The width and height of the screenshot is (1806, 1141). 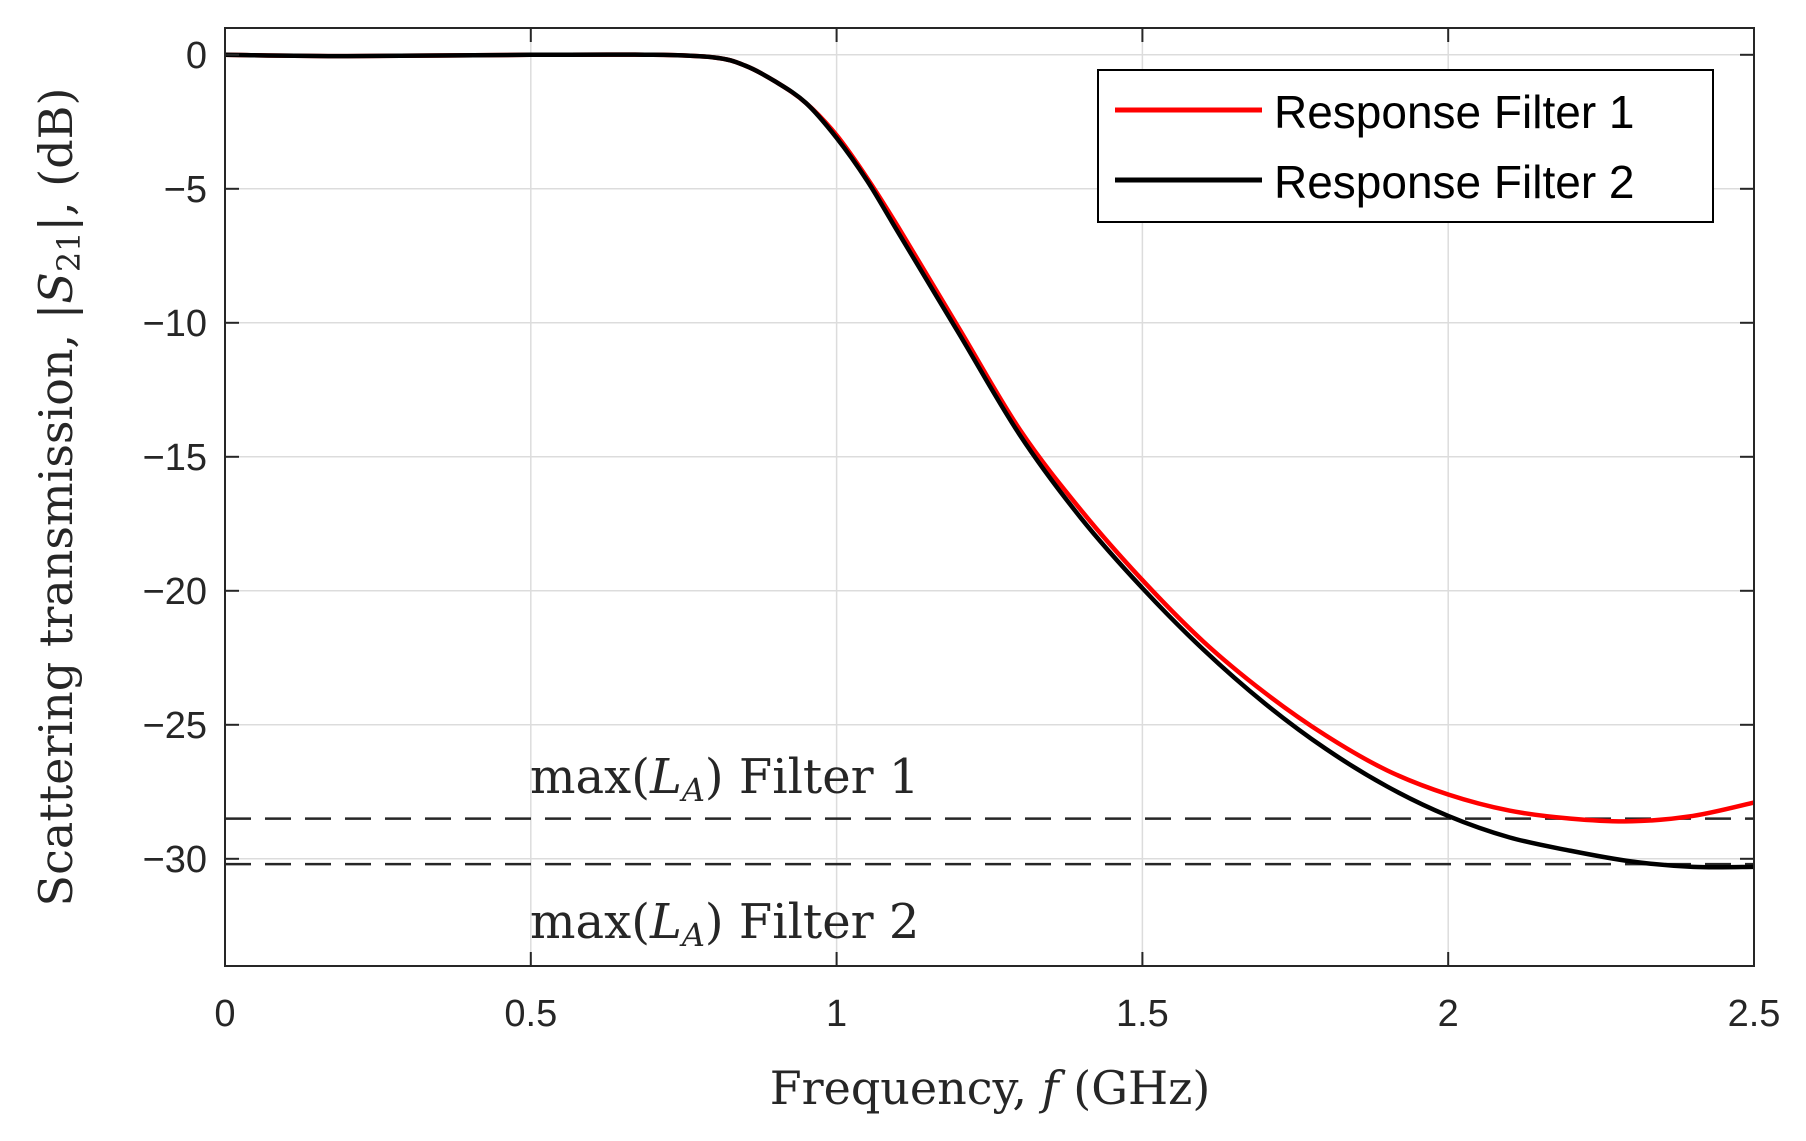 What do you see at coordinates (692, 790) in the screenshot?
I see `annotation-filter-1-sub: A` at bounding box center [692, 790].